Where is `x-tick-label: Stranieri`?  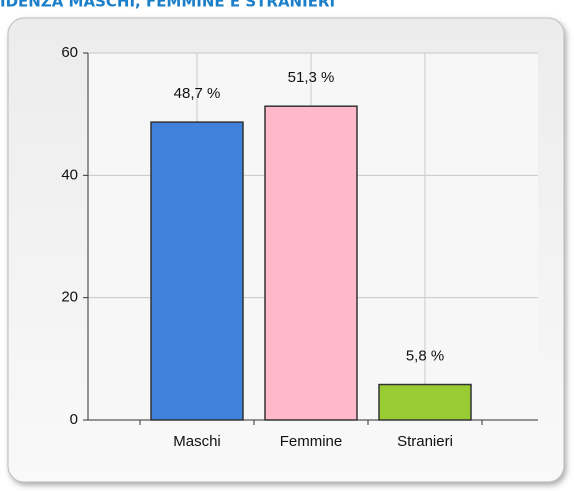
x-tick-label: Stranieri is located at coordinates (425, 441).